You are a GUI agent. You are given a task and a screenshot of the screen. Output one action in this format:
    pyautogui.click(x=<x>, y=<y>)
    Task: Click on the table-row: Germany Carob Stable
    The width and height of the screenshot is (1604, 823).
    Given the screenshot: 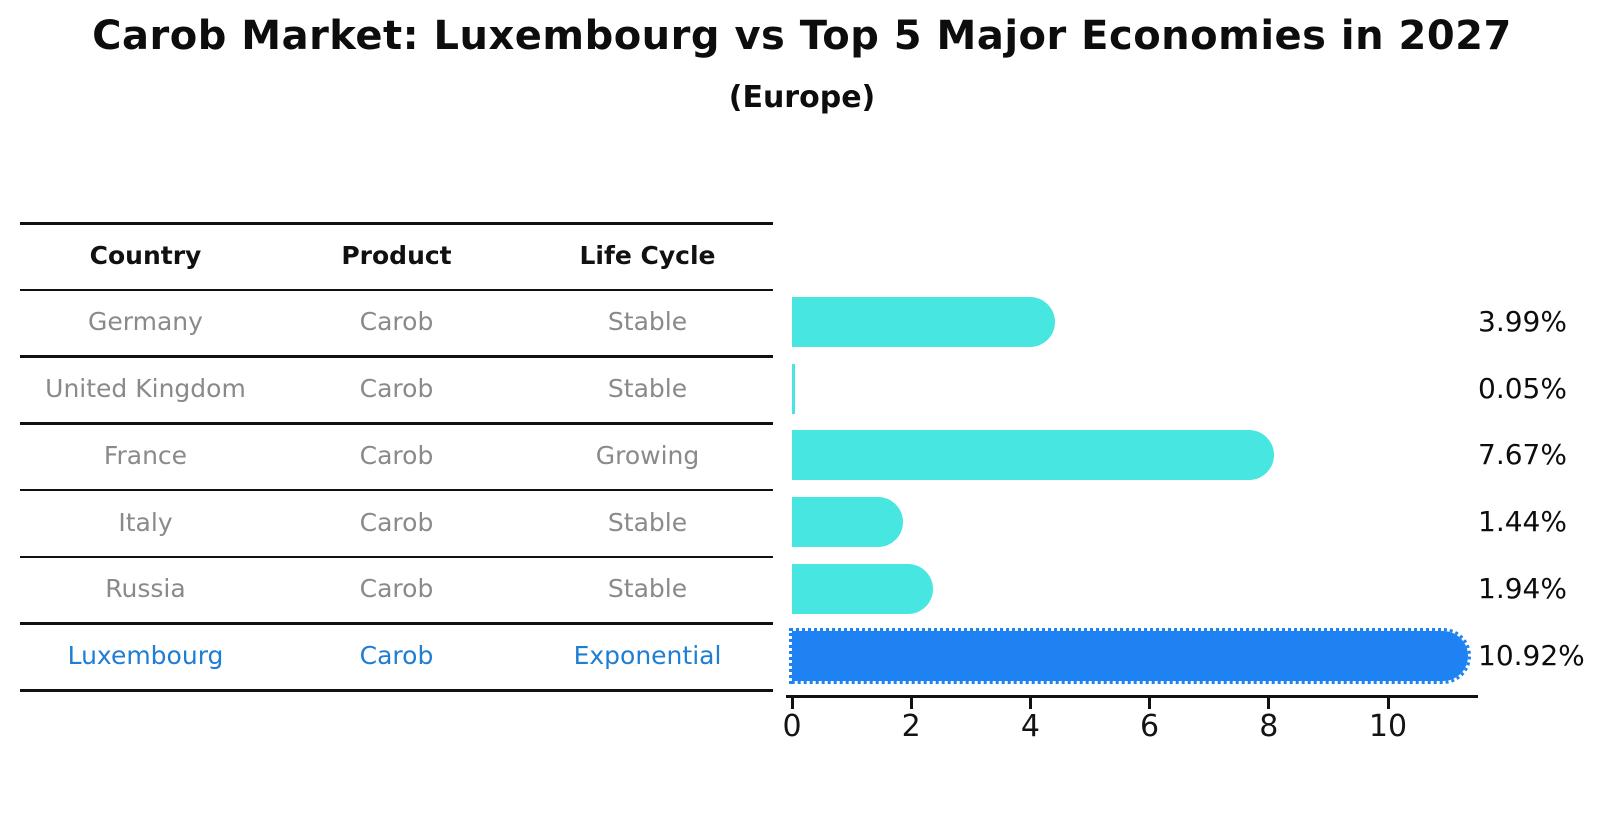 What is the action you would take?
    pyautogui.click(x=396, y=322)
    